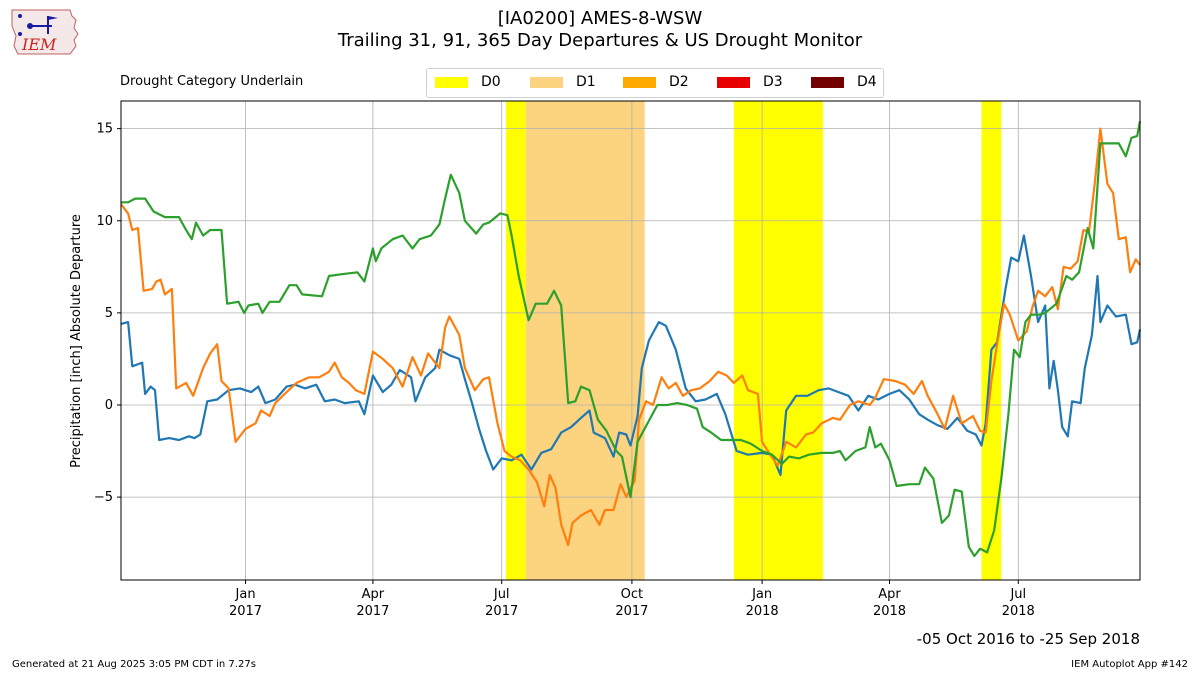 This screenshot has height=675, width=1200. I want to click on x-tick-label-month-3: Oct, so click(632, 594).